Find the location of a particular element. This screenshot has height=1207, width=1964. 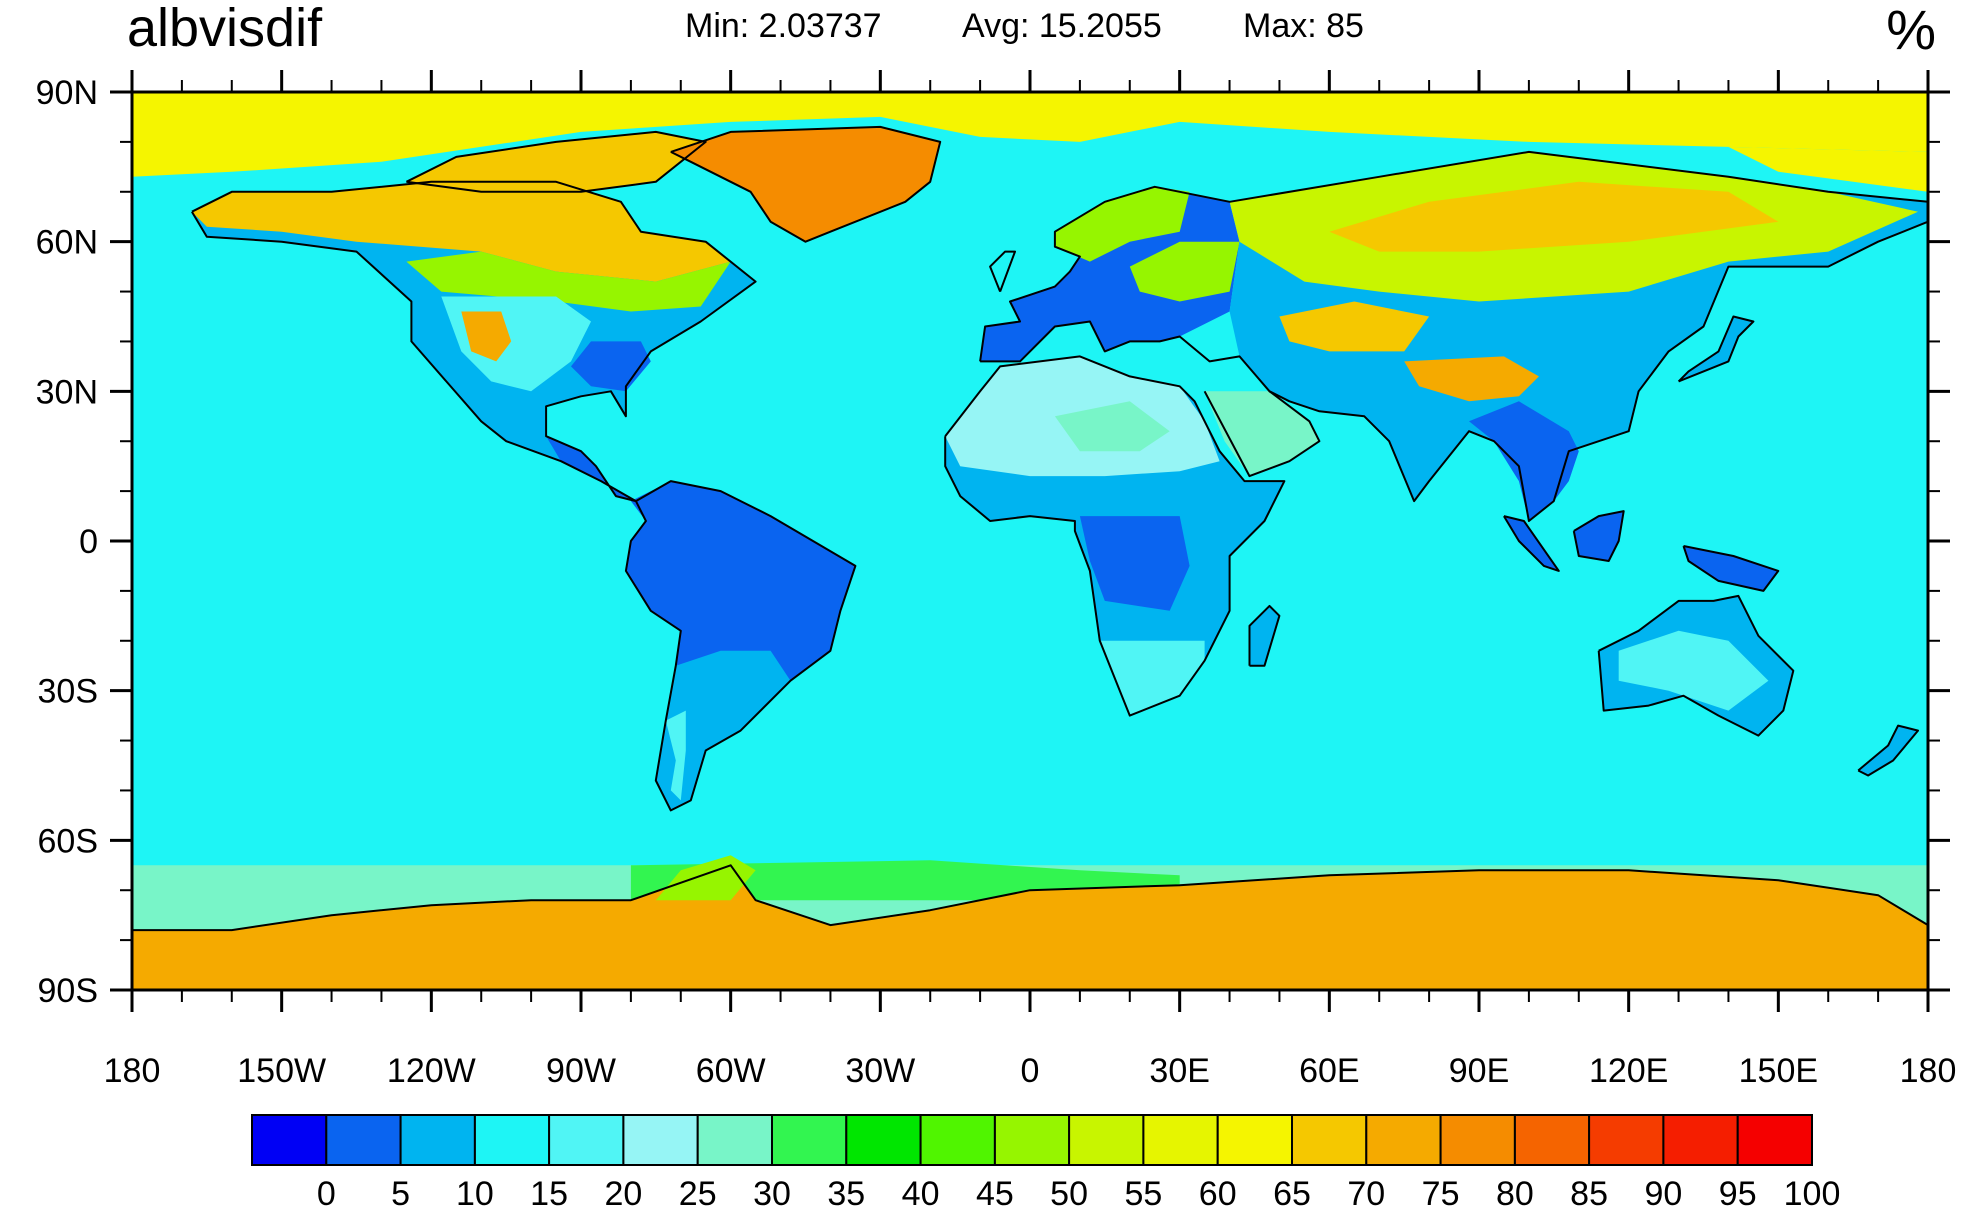

region-central-america is located at coordinates (591, 469).